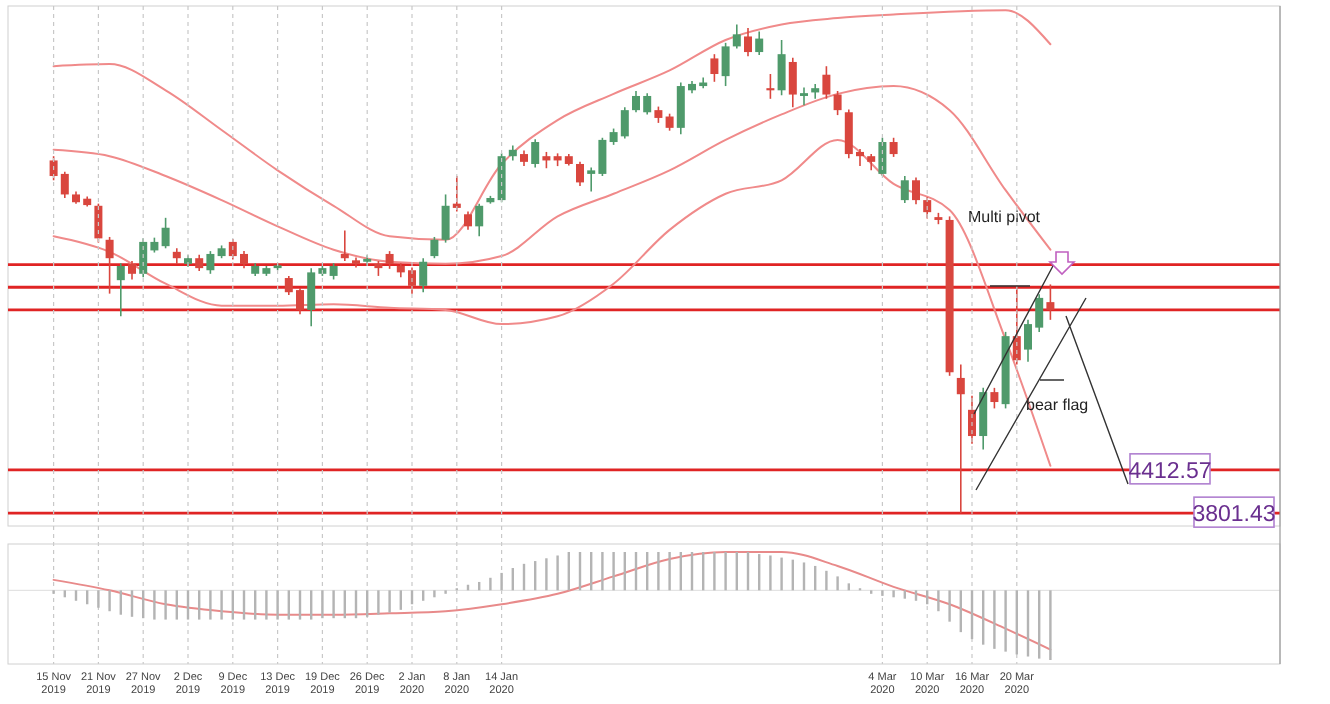 Image resolution: width=1330 pixels, height=704 pixels. I want to click on annotation: bear flag, so click(1057, 405).